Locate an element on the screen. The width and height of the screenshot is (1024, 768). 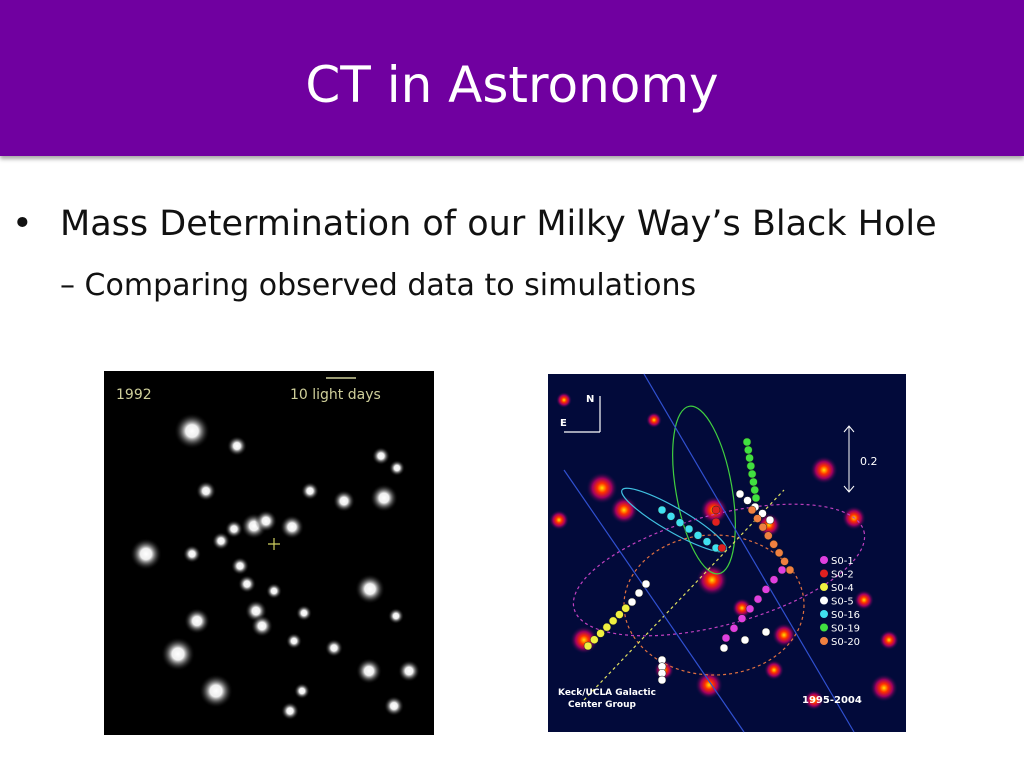
title: CT in Astronomy is located at coordinates (512, 85).